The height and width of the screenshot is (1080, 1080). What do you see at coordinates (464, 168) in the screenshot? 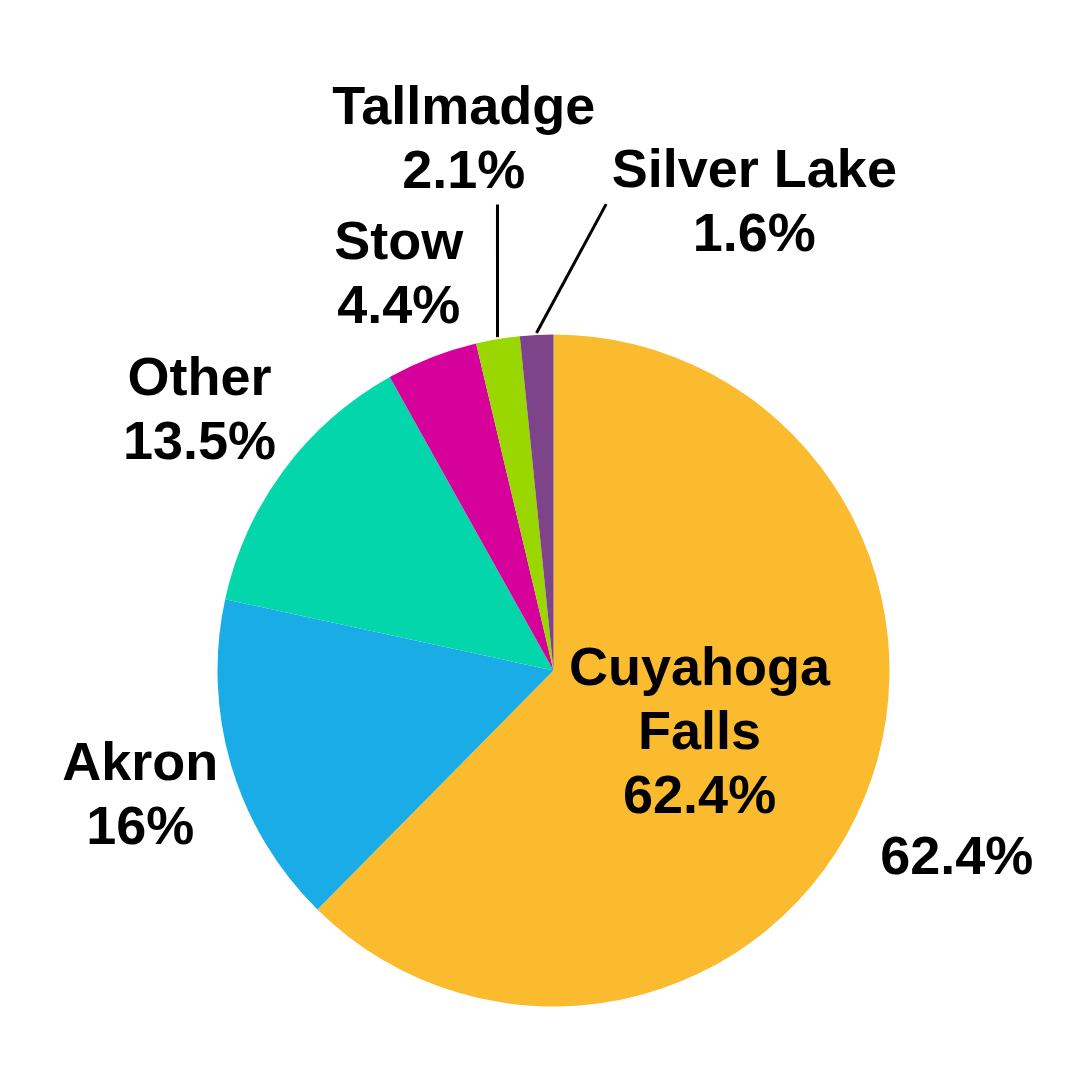
I see `data-label: 2.1%` at bounding box center [464, 168].